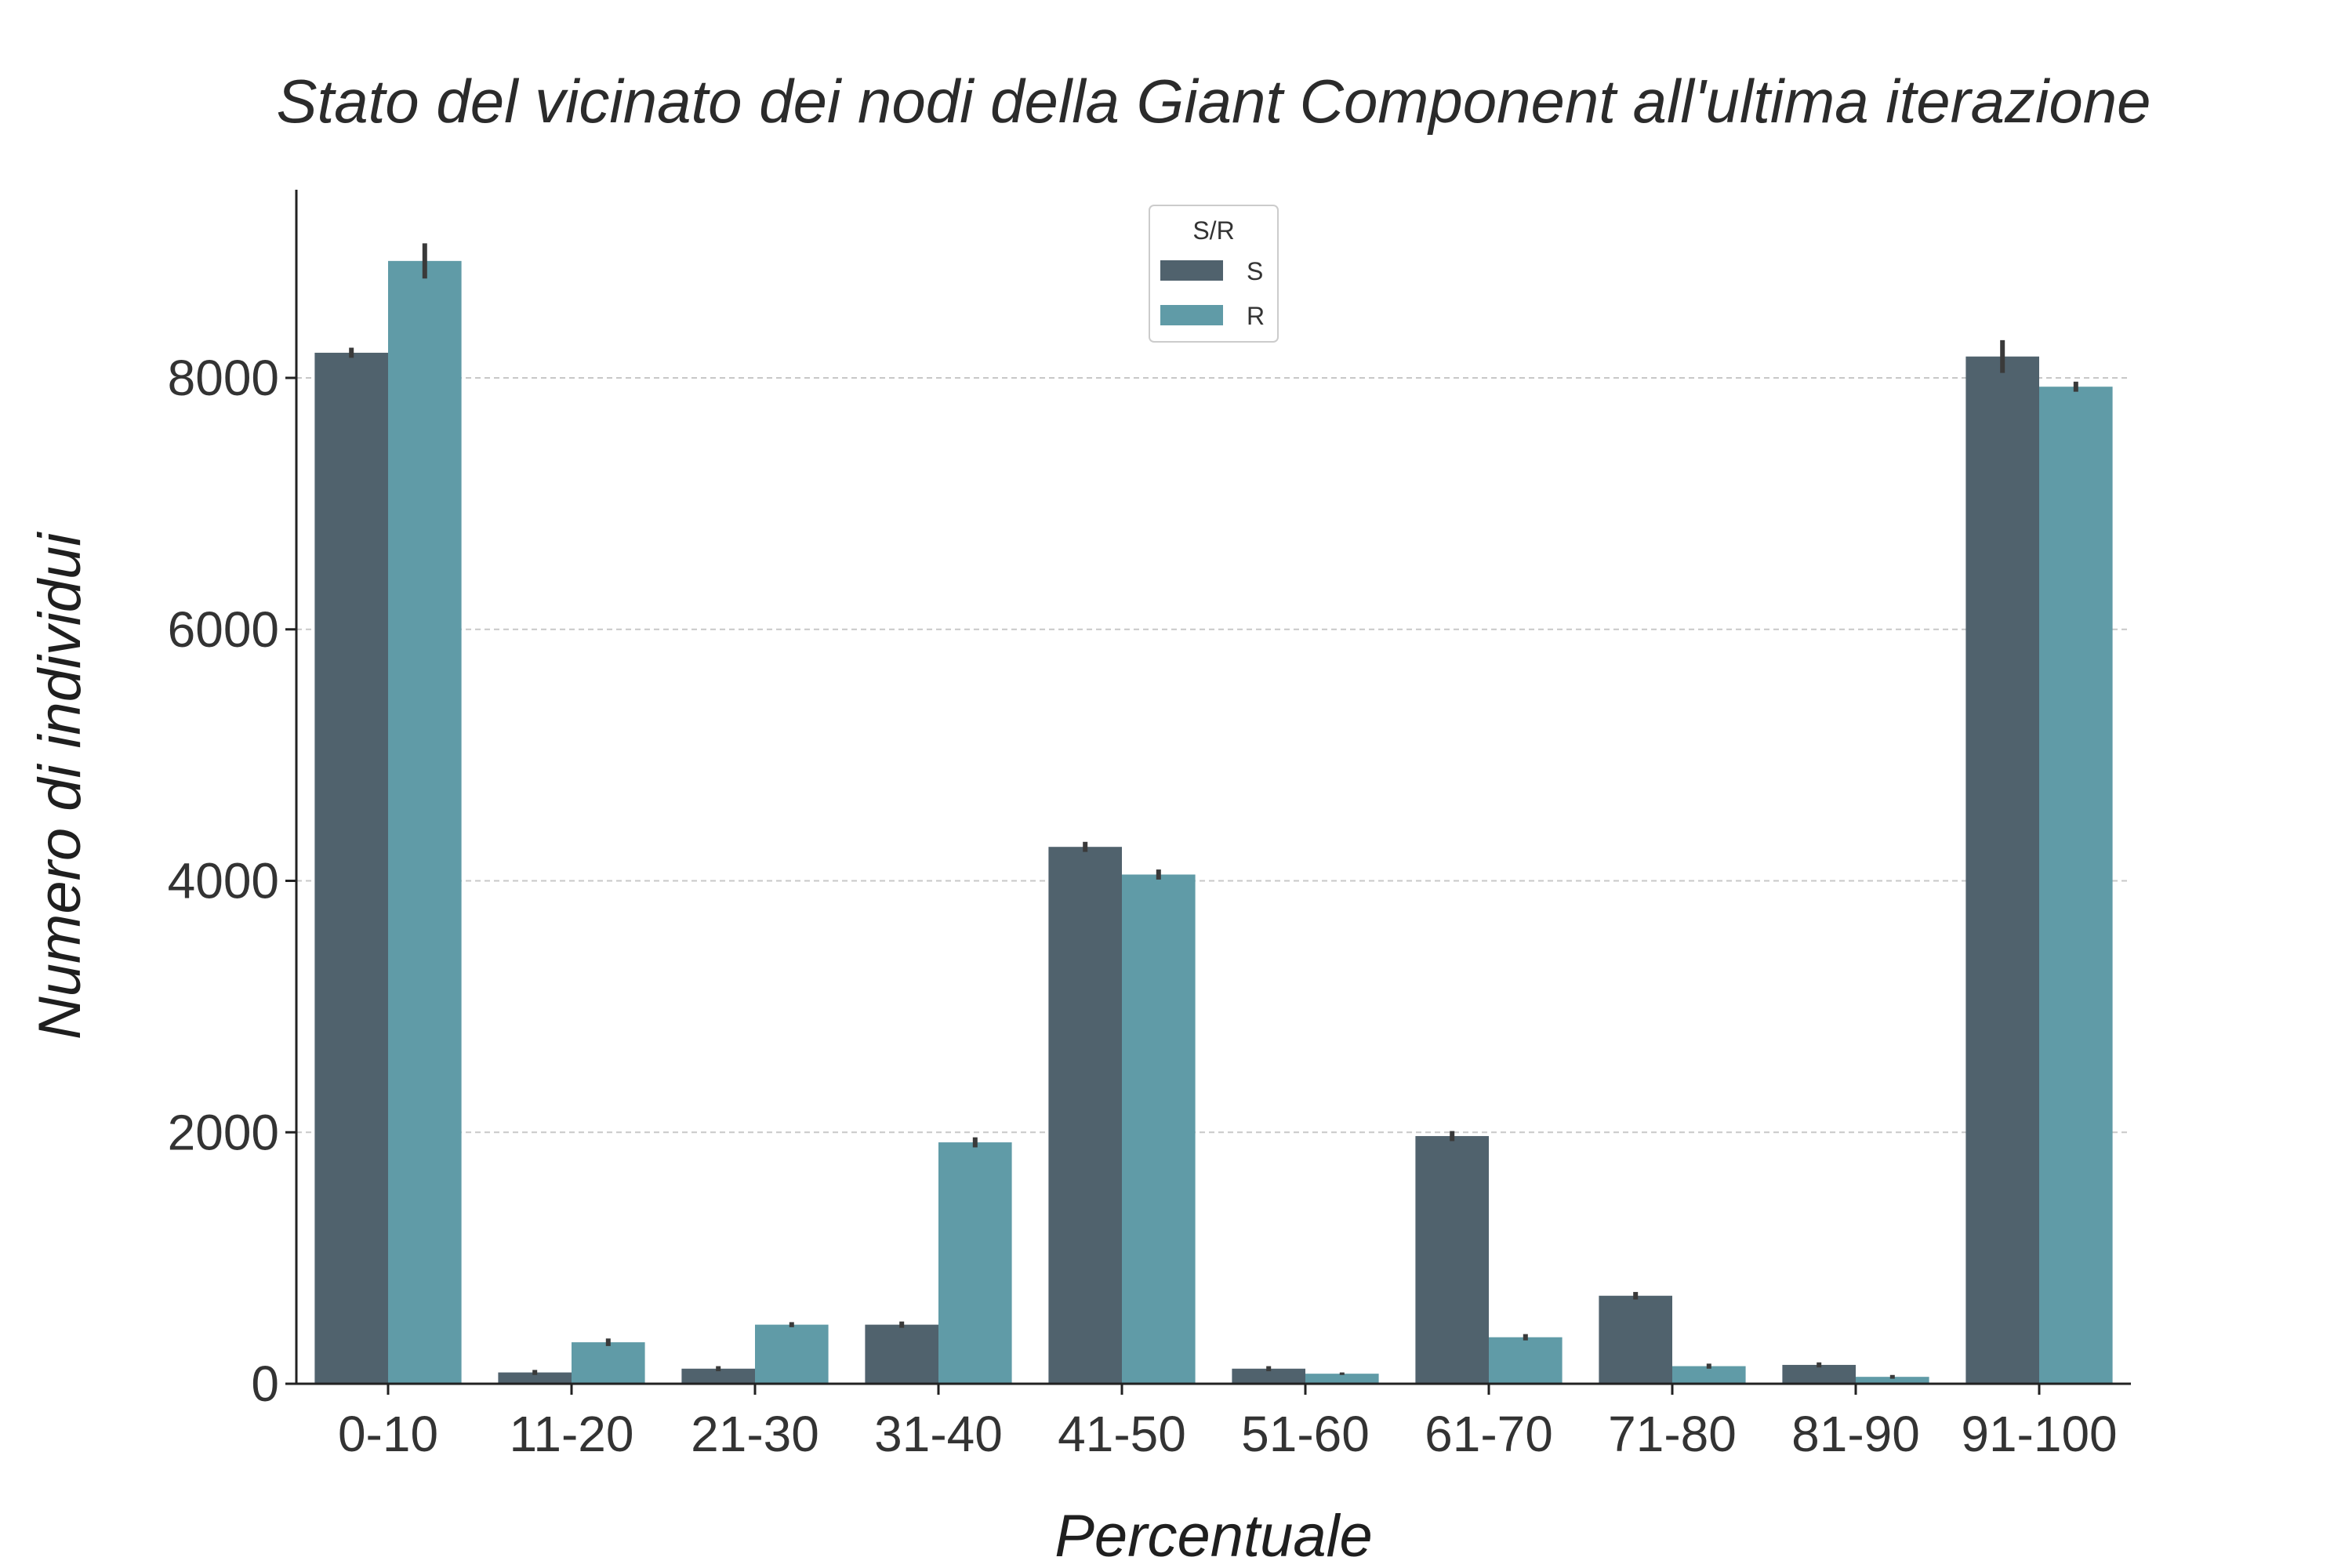 Image resolution: width=2352 pixels, height=1568 pixels. I want to click on legend-label-r: R, so click(1256, 316).